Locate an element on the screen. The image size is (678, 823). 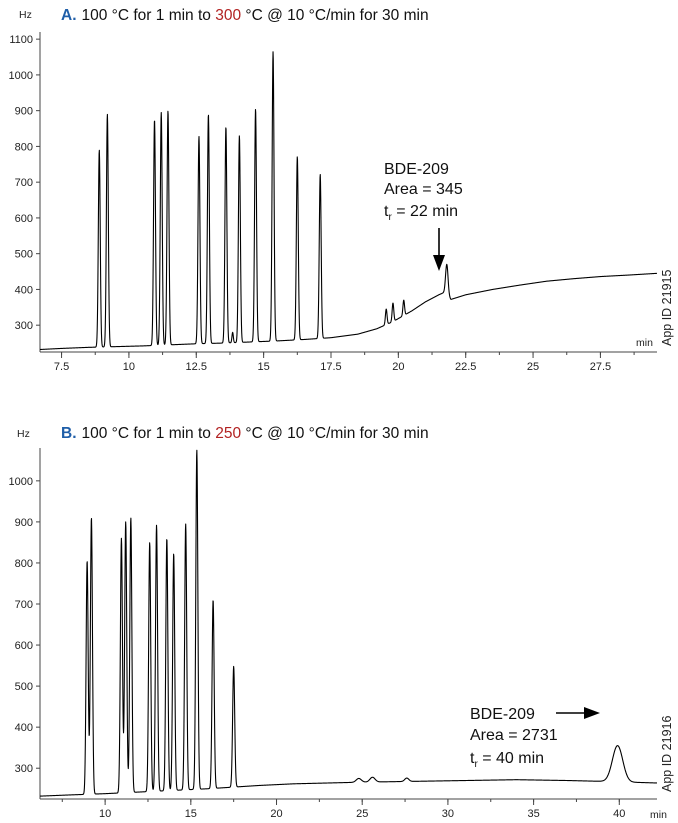
panel-a-tr-t: t is located at coordinates (386, 211).